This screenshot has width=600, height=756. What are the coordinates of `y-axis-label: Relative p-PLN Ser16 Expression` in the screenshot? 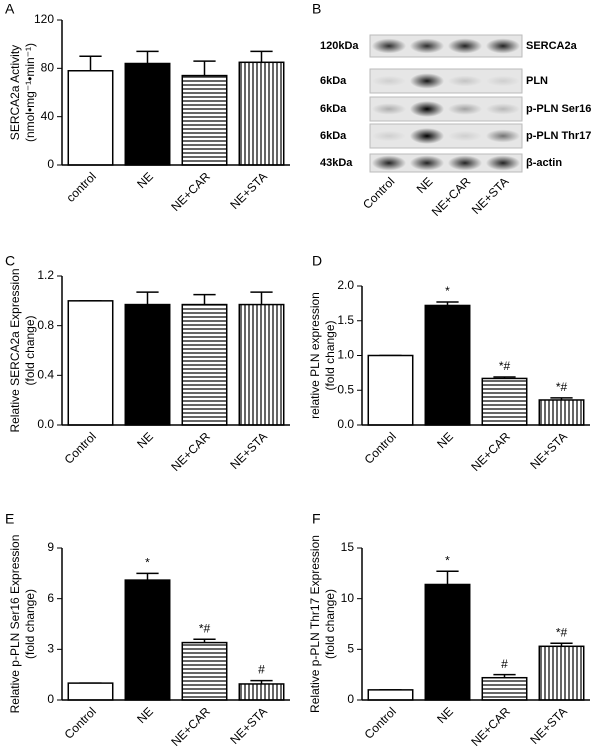 It's located at (15, 624).